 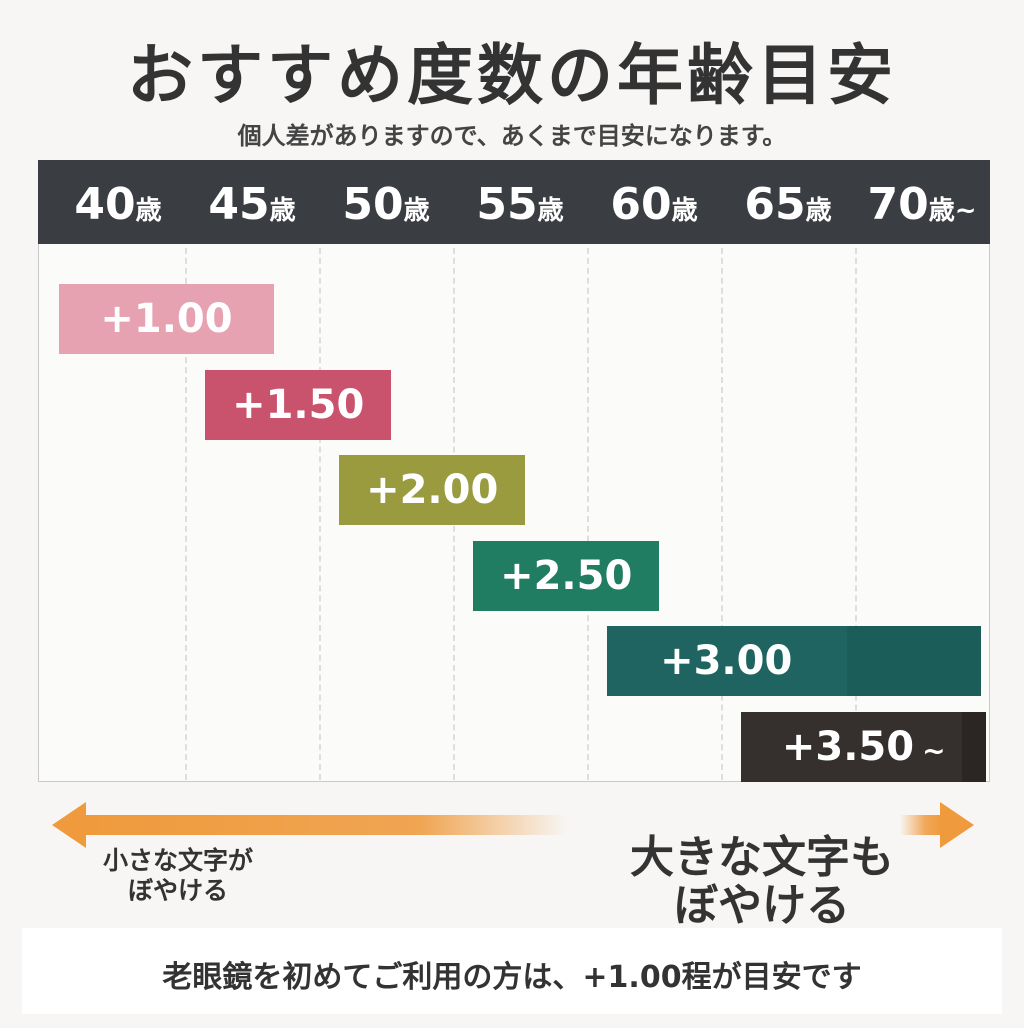 I want to click on bar-value-label: +1.00, so click(x=166, y=319).